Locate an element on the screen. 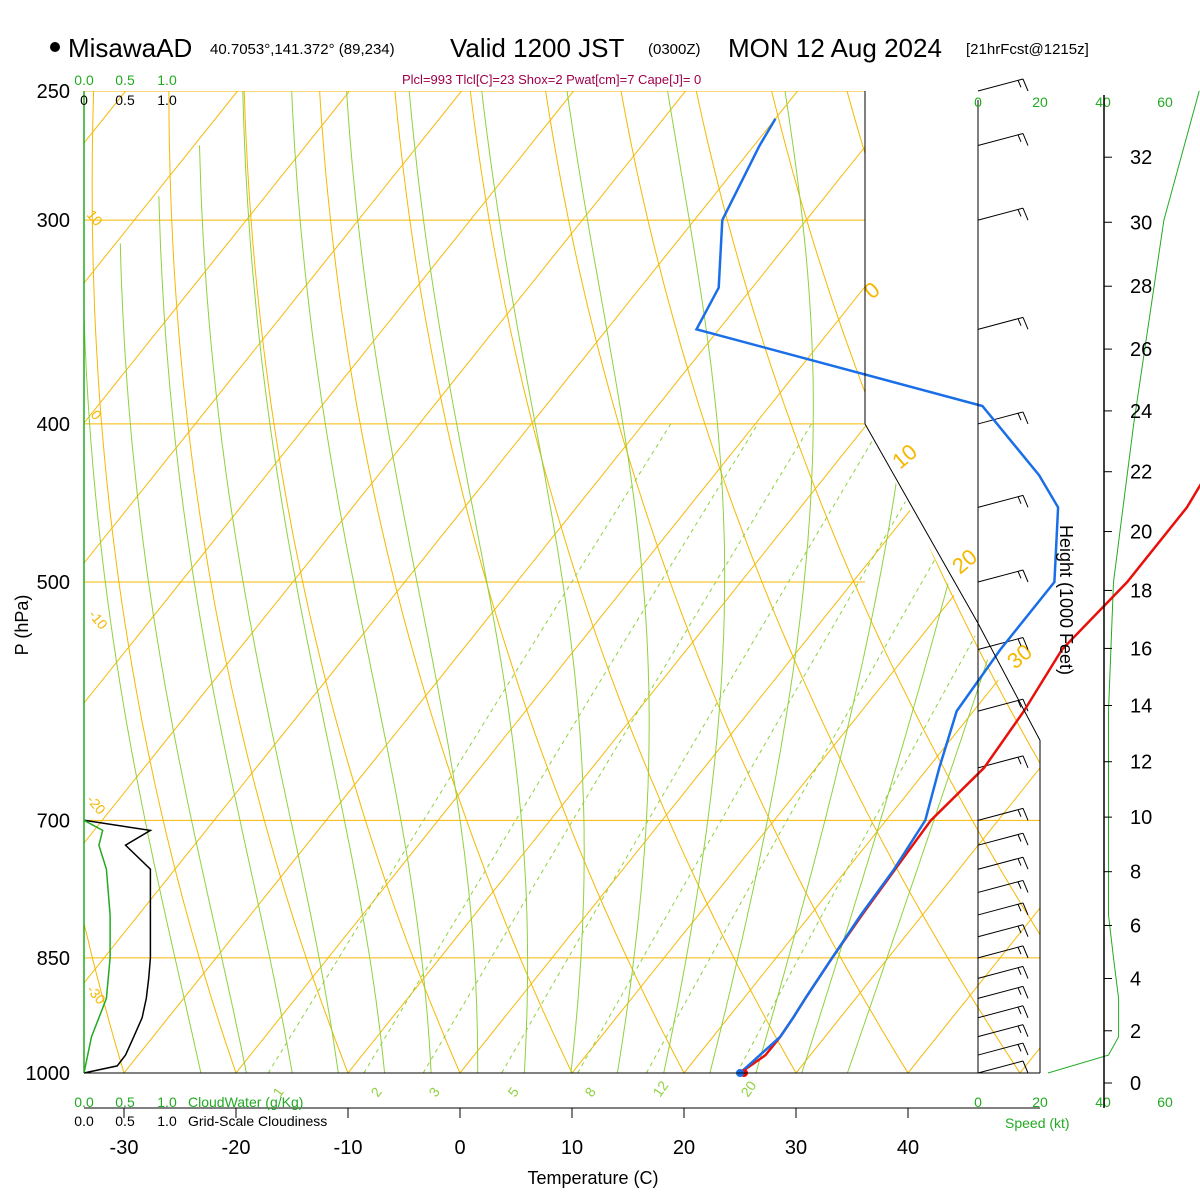  cloudiness-bottom-tick: 0.5 is located at coordinates (125, 1121).